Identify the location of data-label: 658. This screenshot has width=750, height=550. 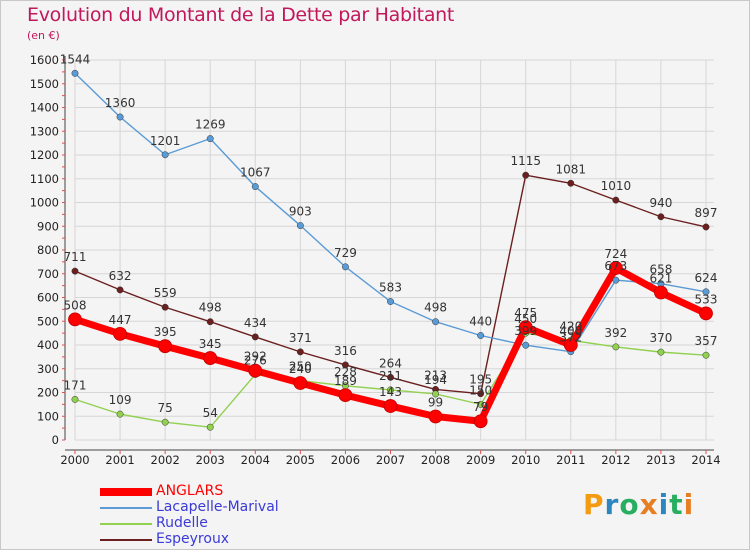
(660, 270).